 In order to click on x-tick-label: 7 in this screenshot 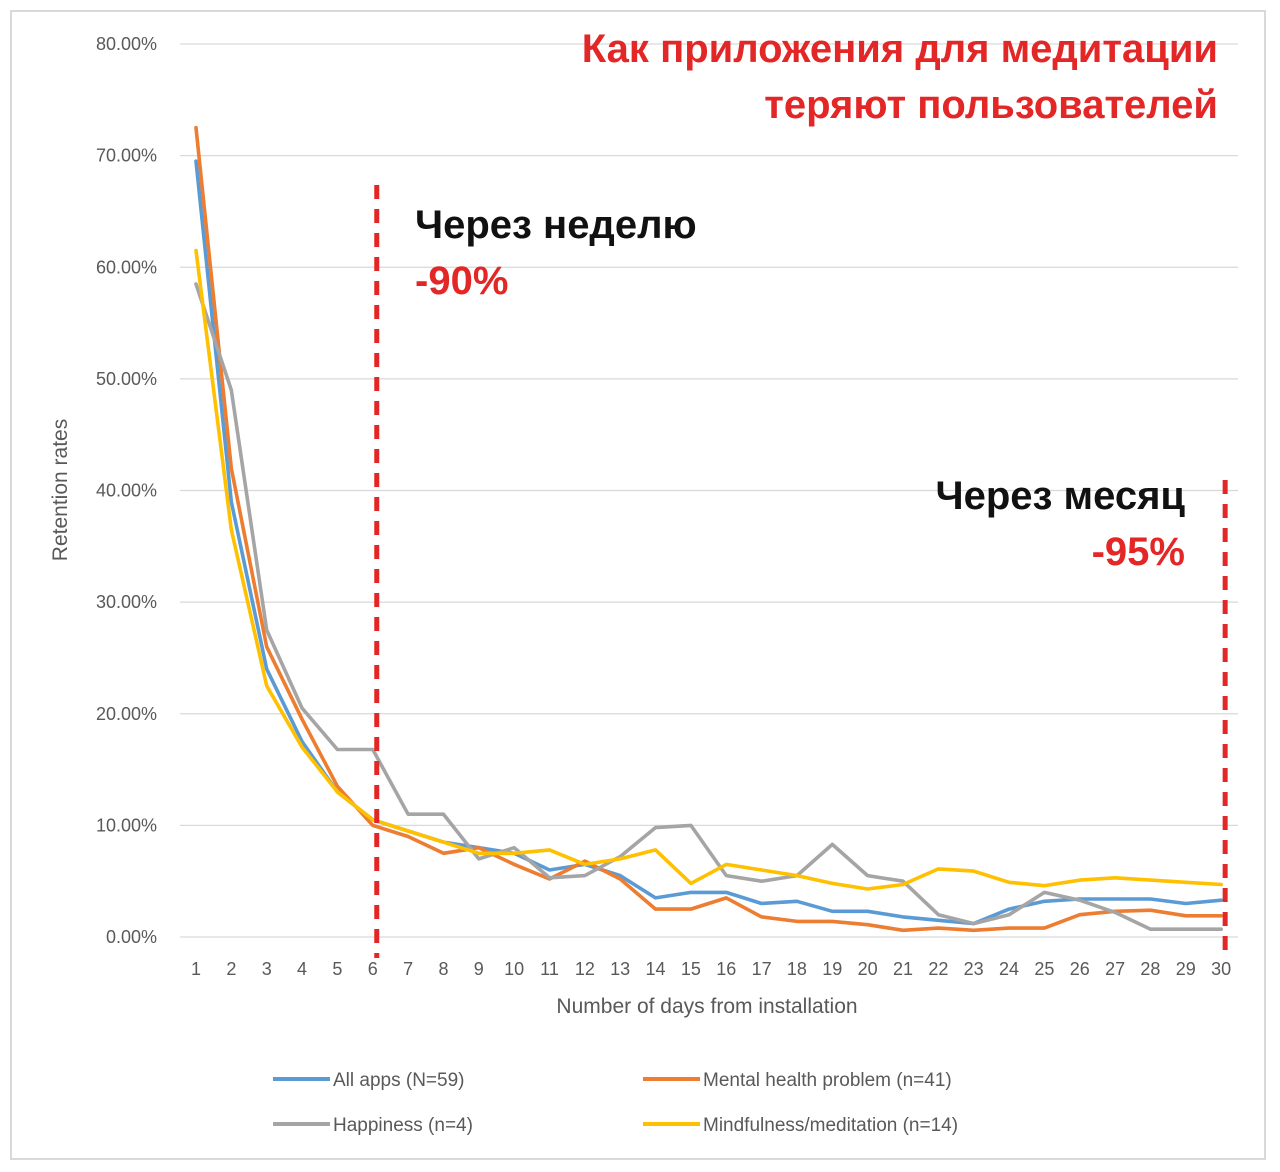, I will do `click(408, 969)`.